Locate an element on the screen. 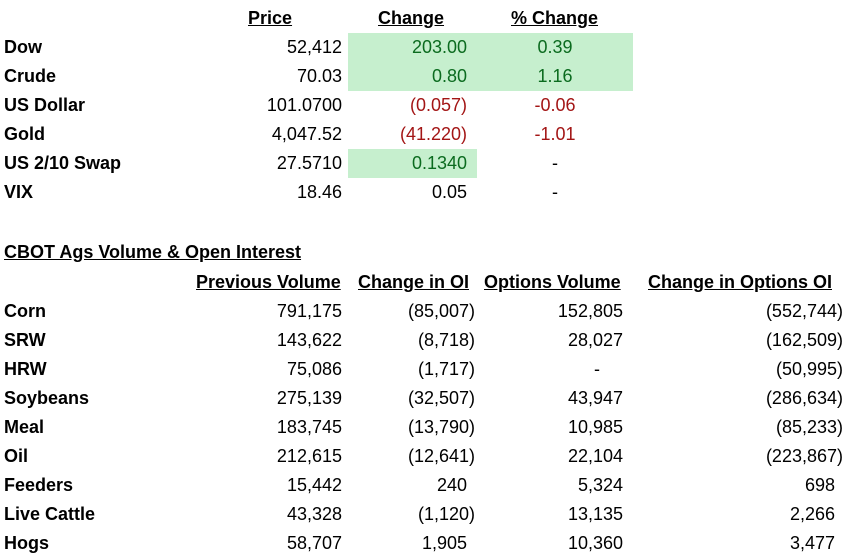  options-volume: 10,360 is located at coordinates (595, 543).